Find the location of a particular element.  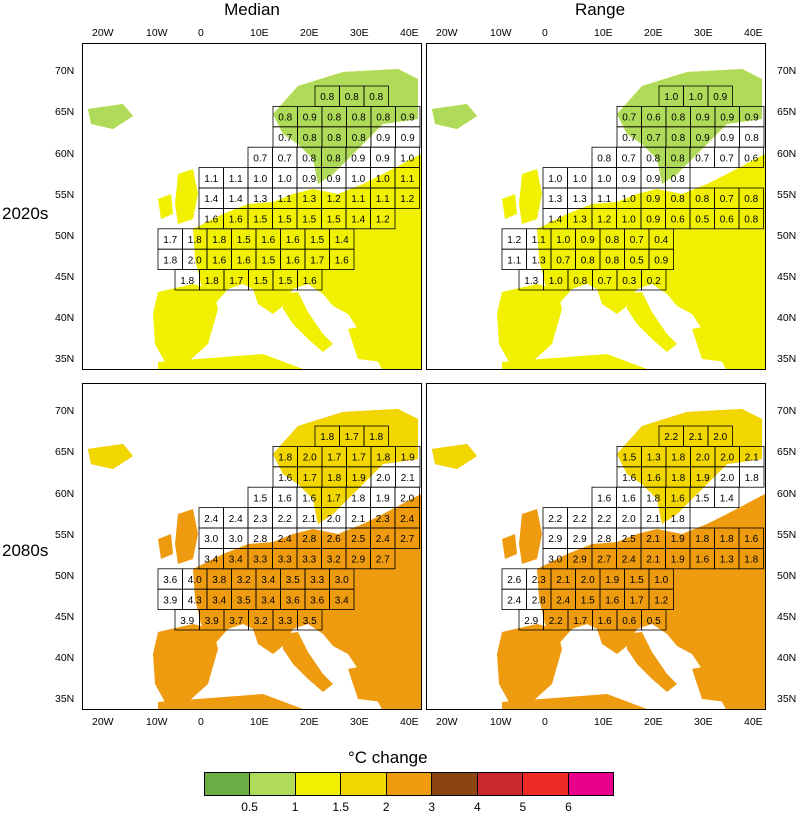

cell-value: 0.5 is located at coordinates (654, 621).